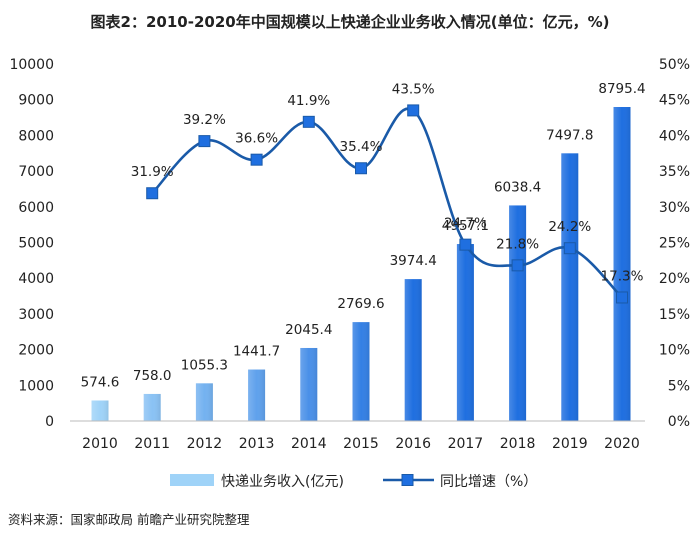  I want to click on left-tick-label: 10000, so click(31, 65).